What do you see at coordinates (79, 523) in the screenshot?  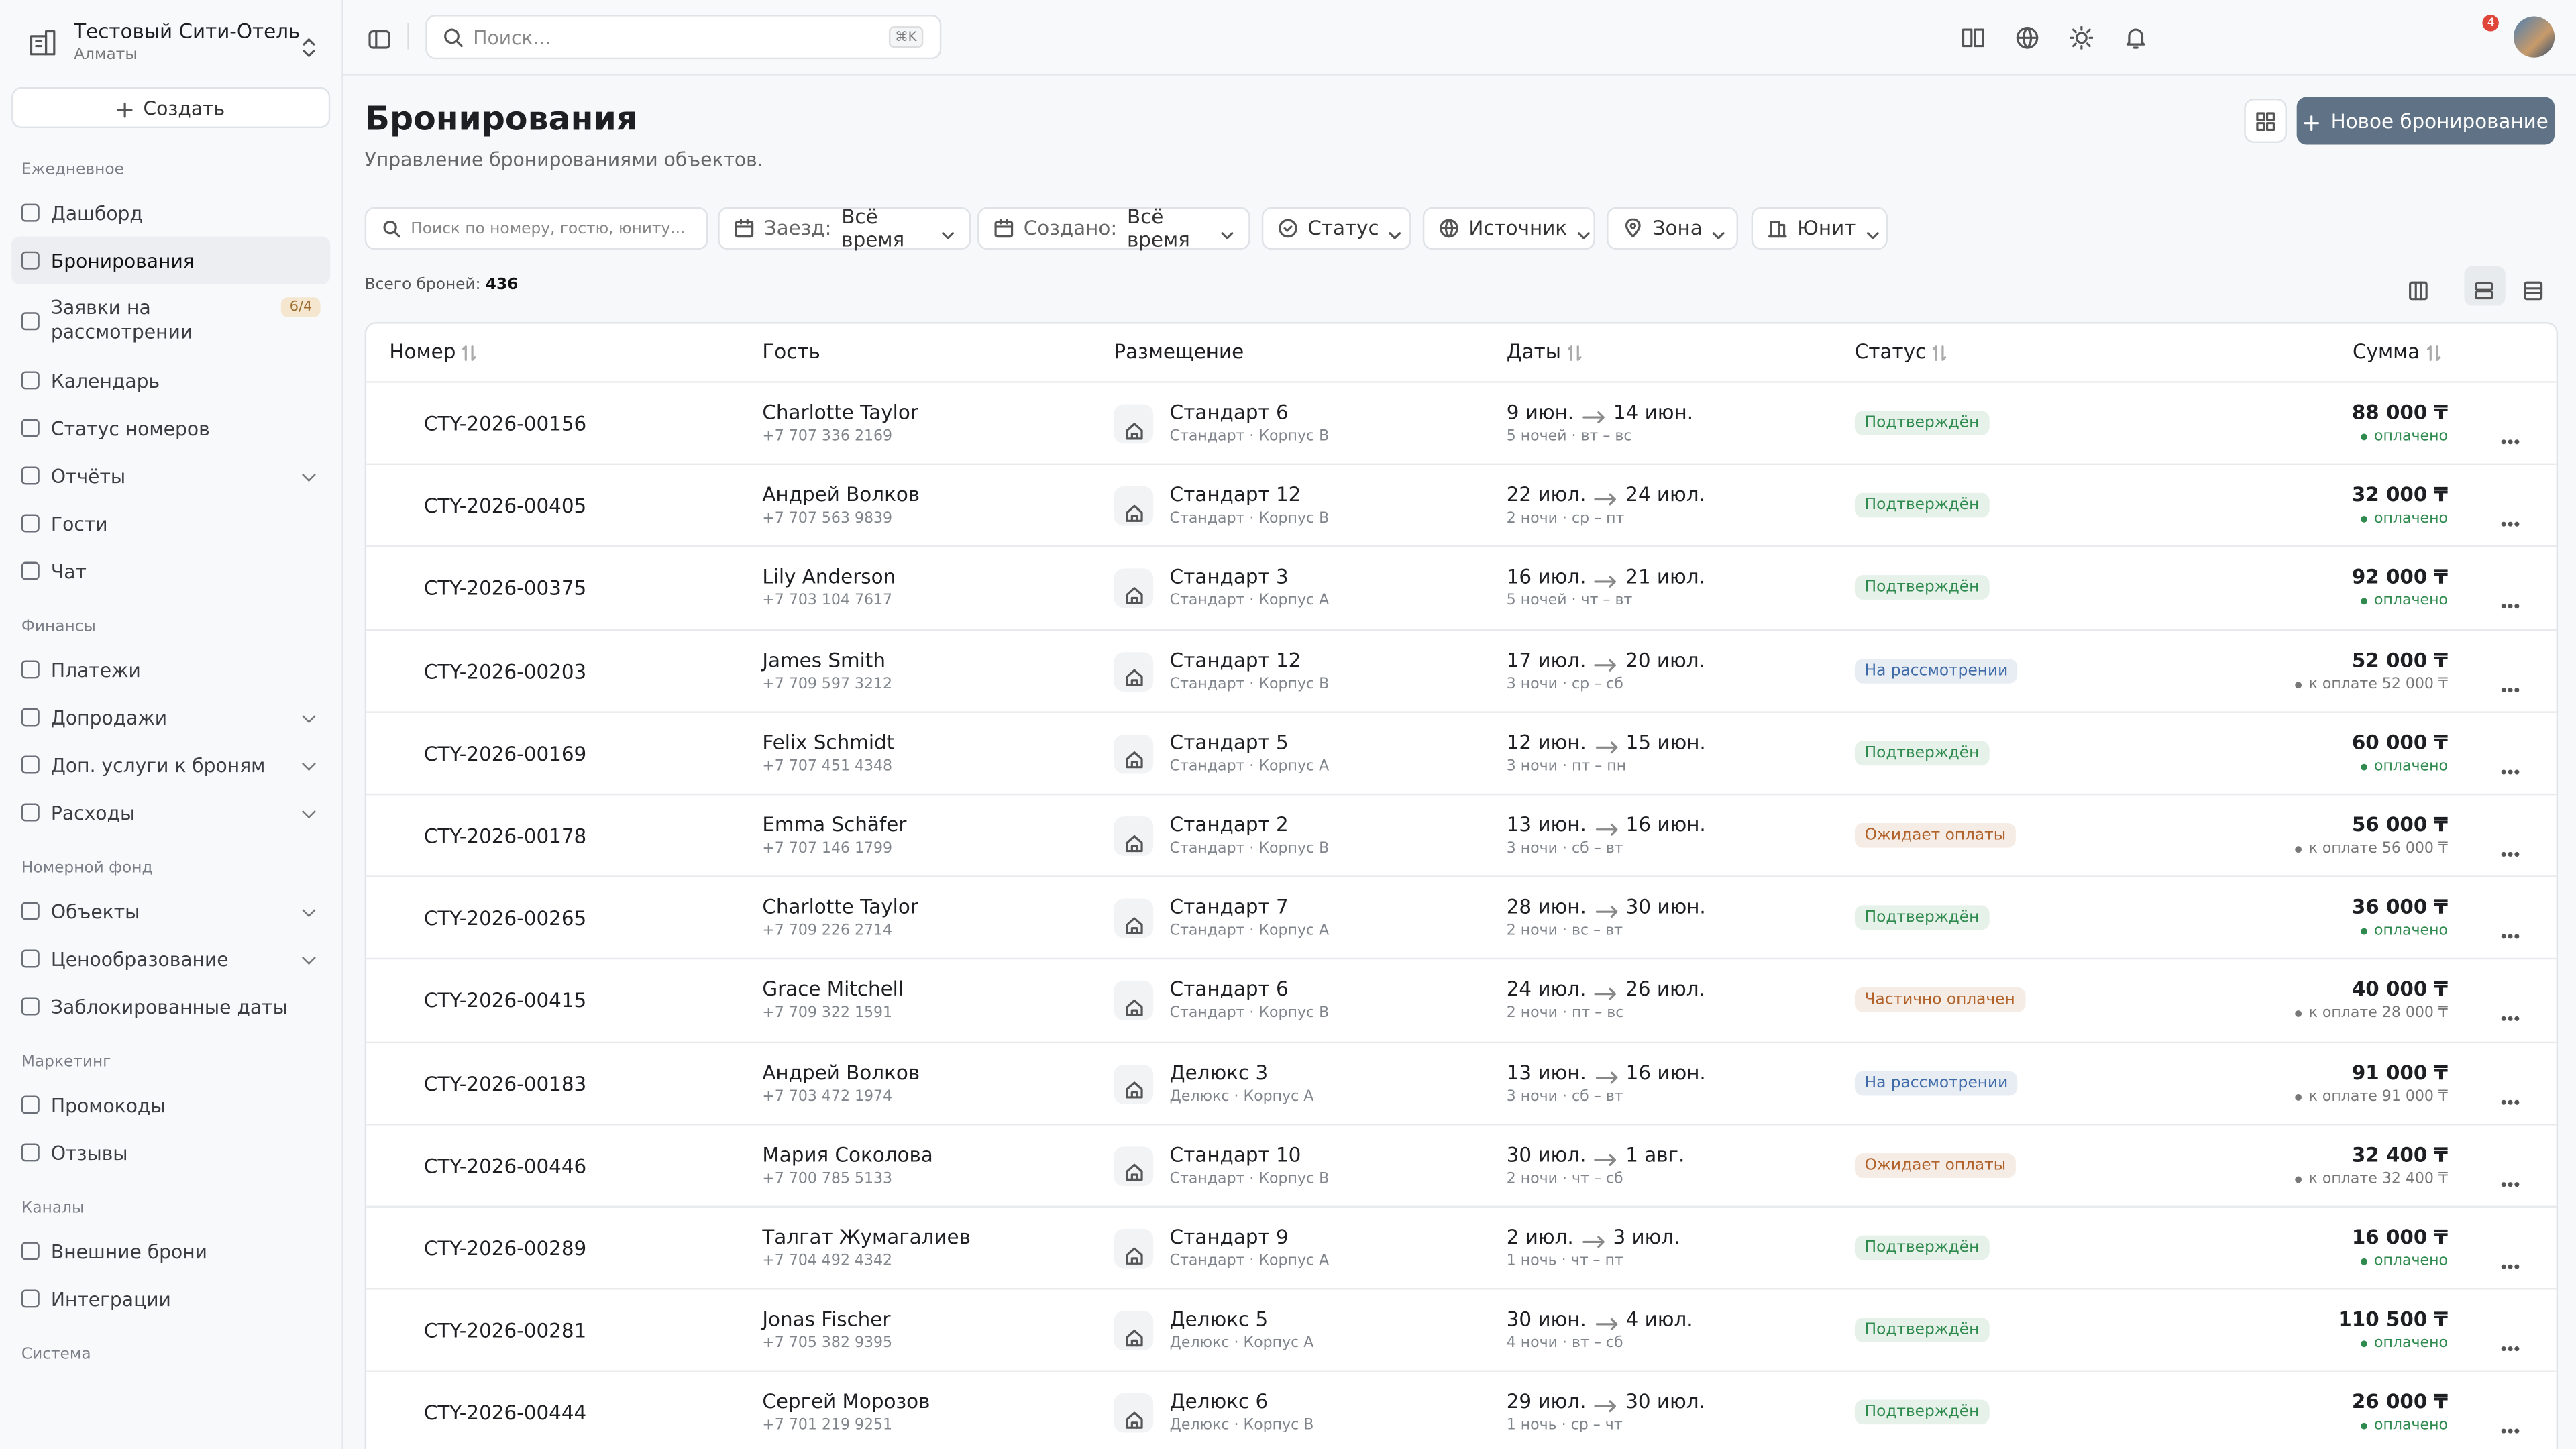 I see `nav-label: Гости` at bounding box center [79, 523].